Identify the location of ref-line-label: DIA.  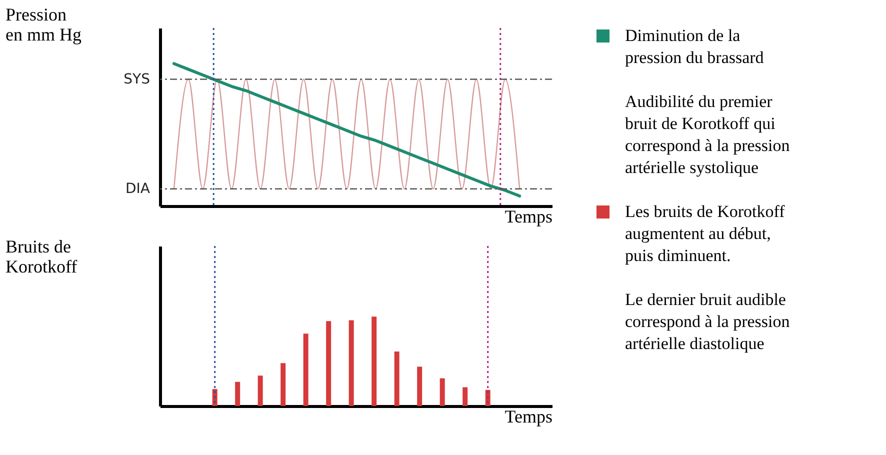
(138, 188).